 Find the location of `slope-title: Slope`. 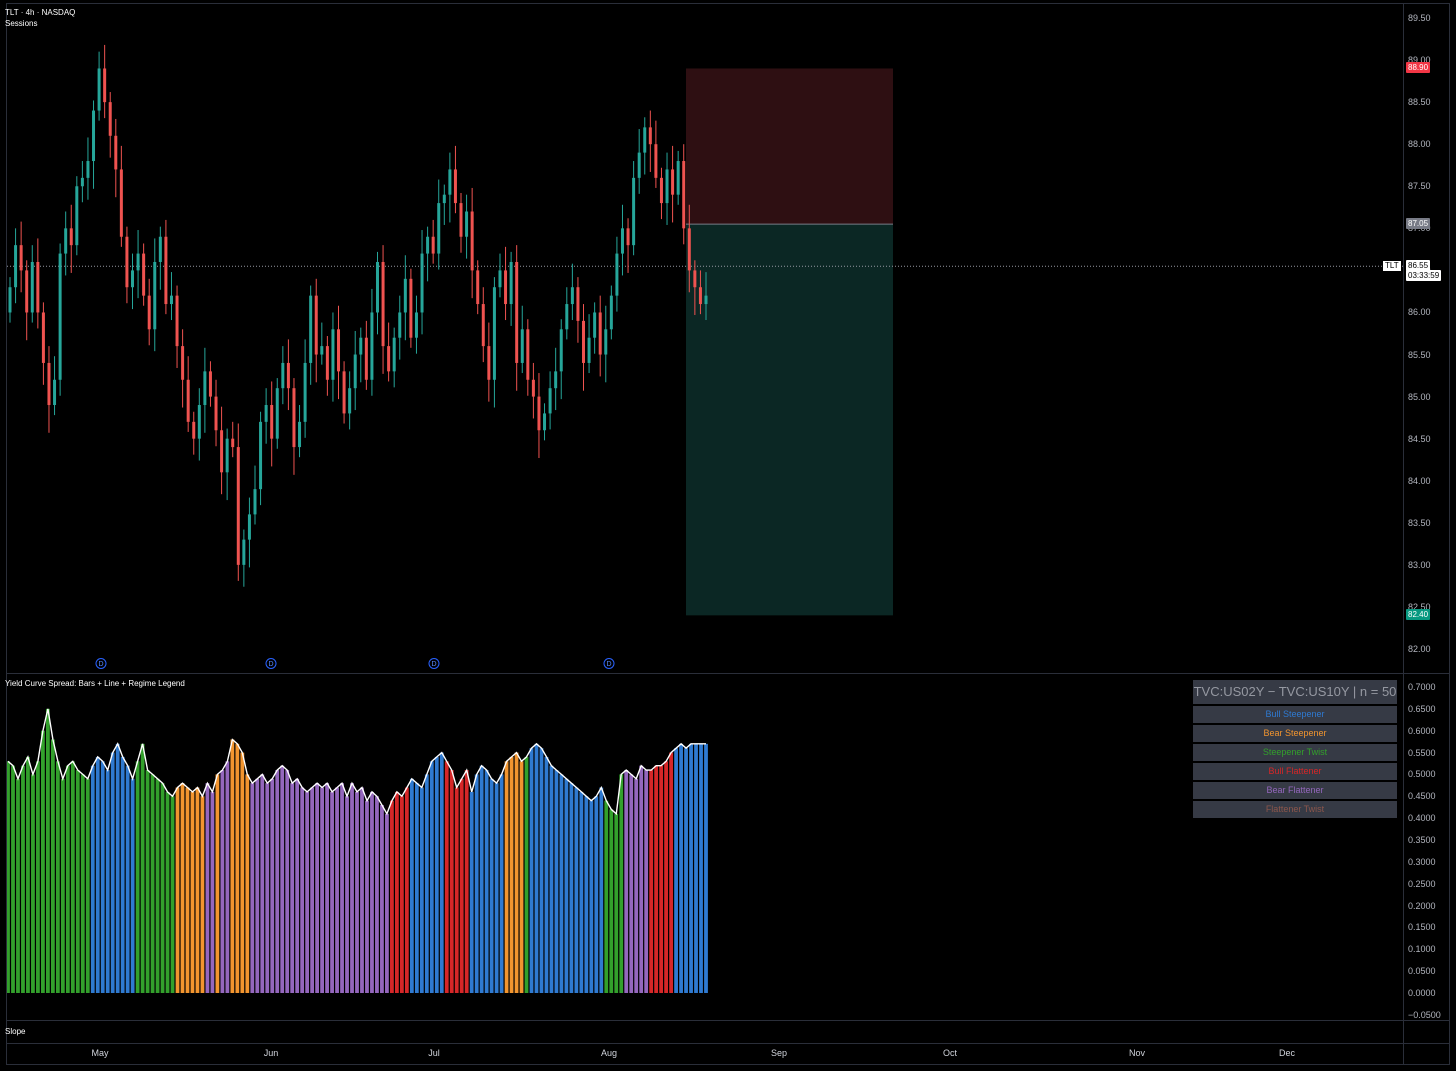

slope-title: Slope is located at coordinates (15, 1031).